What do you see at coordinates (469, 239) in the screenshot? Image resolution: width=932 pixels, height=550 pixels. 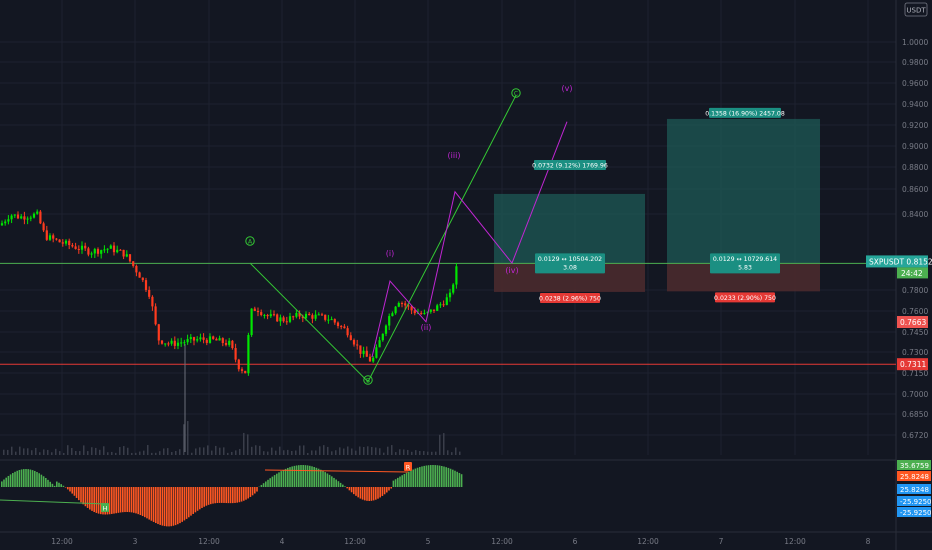 I see `wave-impulse-path` at bounding box center [469, 239].